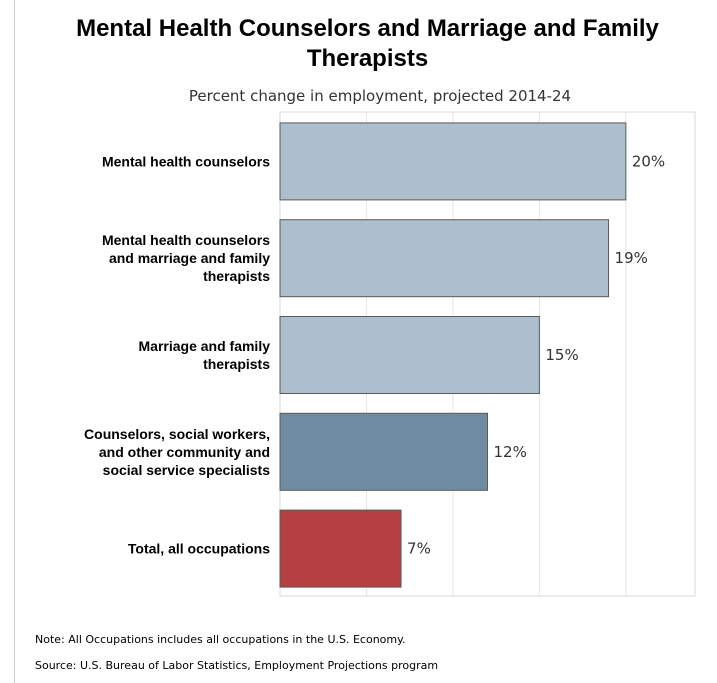 The image size is (717, 683). I want to click on category-label: Marriage and family therapists, so click(205, 355).